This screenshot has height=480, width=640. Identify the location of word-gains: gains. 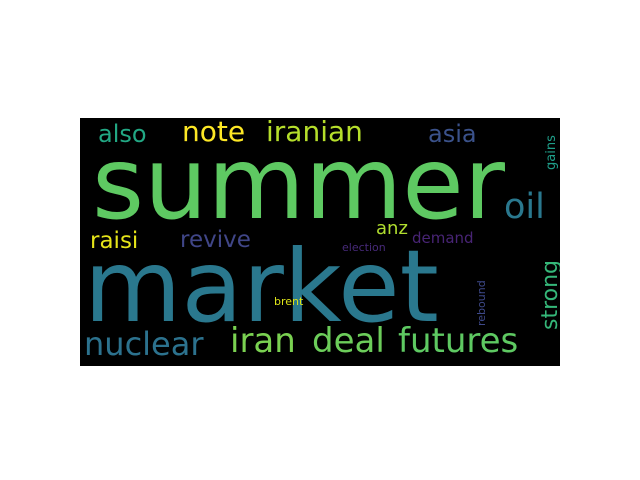
(551, 152).